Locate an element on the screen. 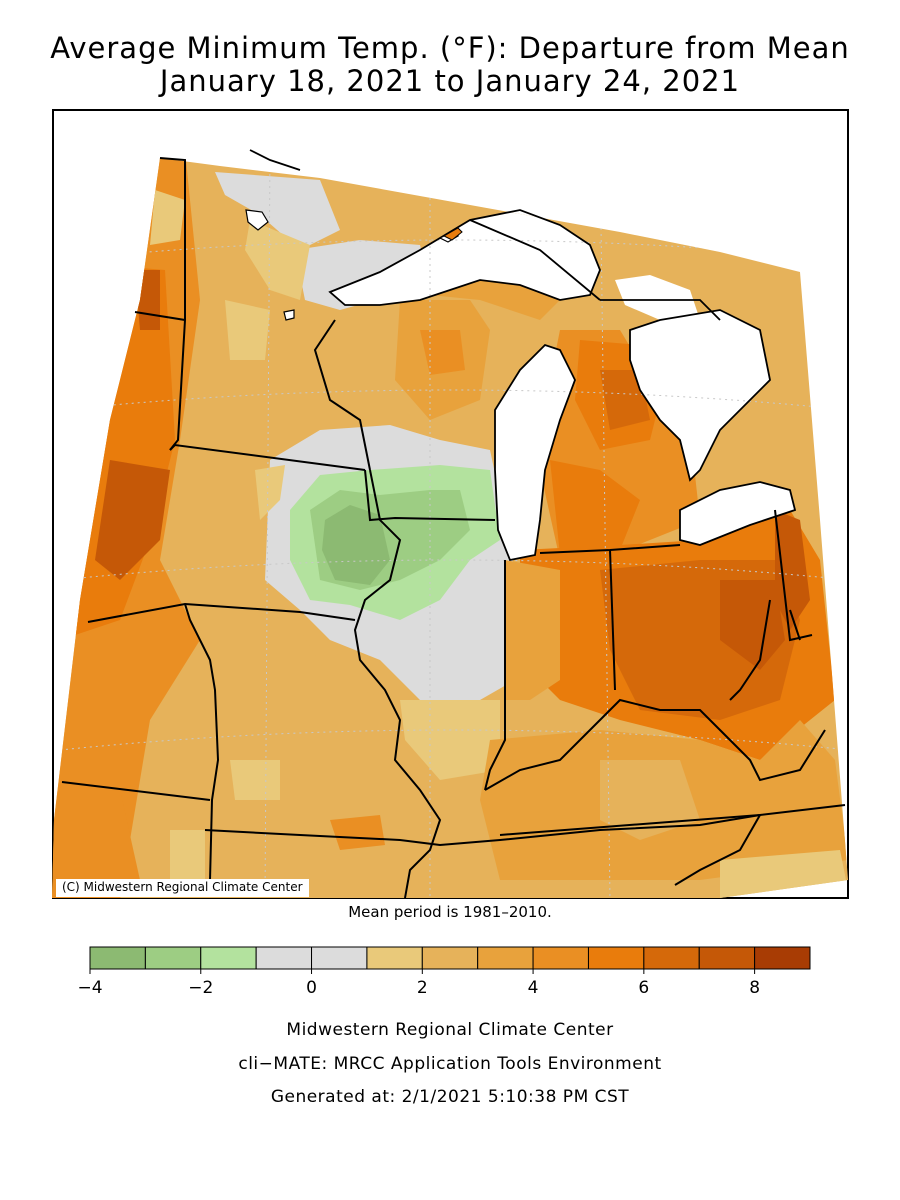 The image size is (900, 1200). legend-tick-label: 8 is located at coordinates (754, 988).